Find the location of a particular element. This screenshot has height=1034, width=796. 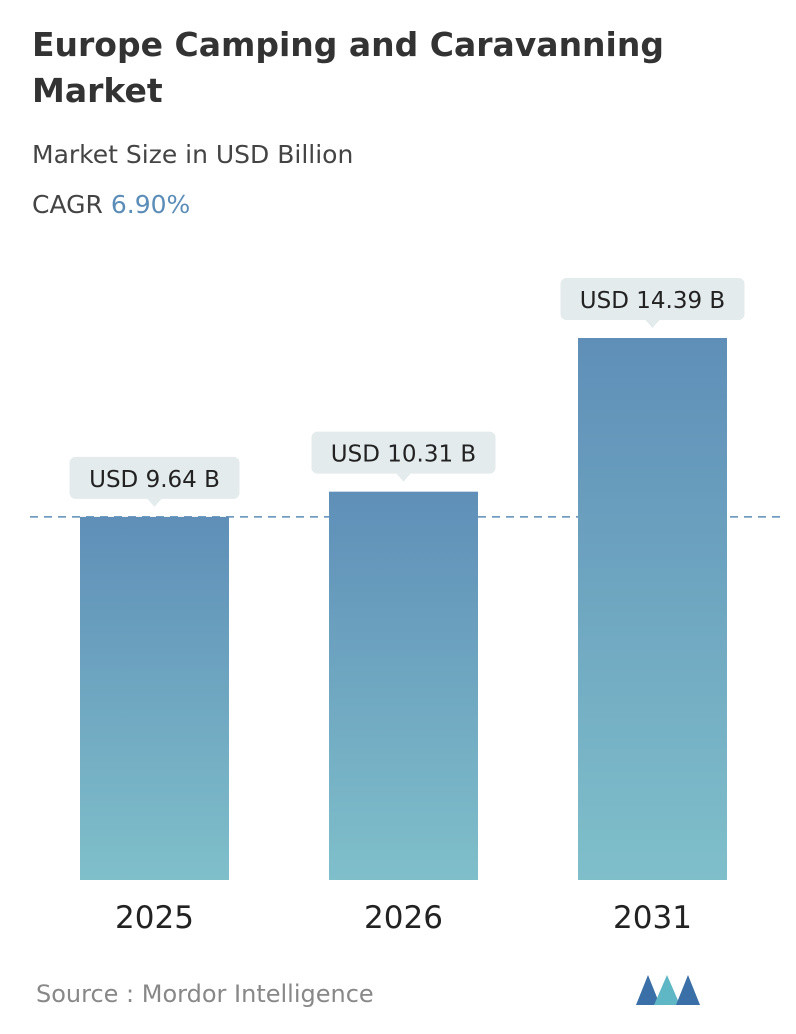

data-label: USD 14.39 B is located at coordinates (652, 301).